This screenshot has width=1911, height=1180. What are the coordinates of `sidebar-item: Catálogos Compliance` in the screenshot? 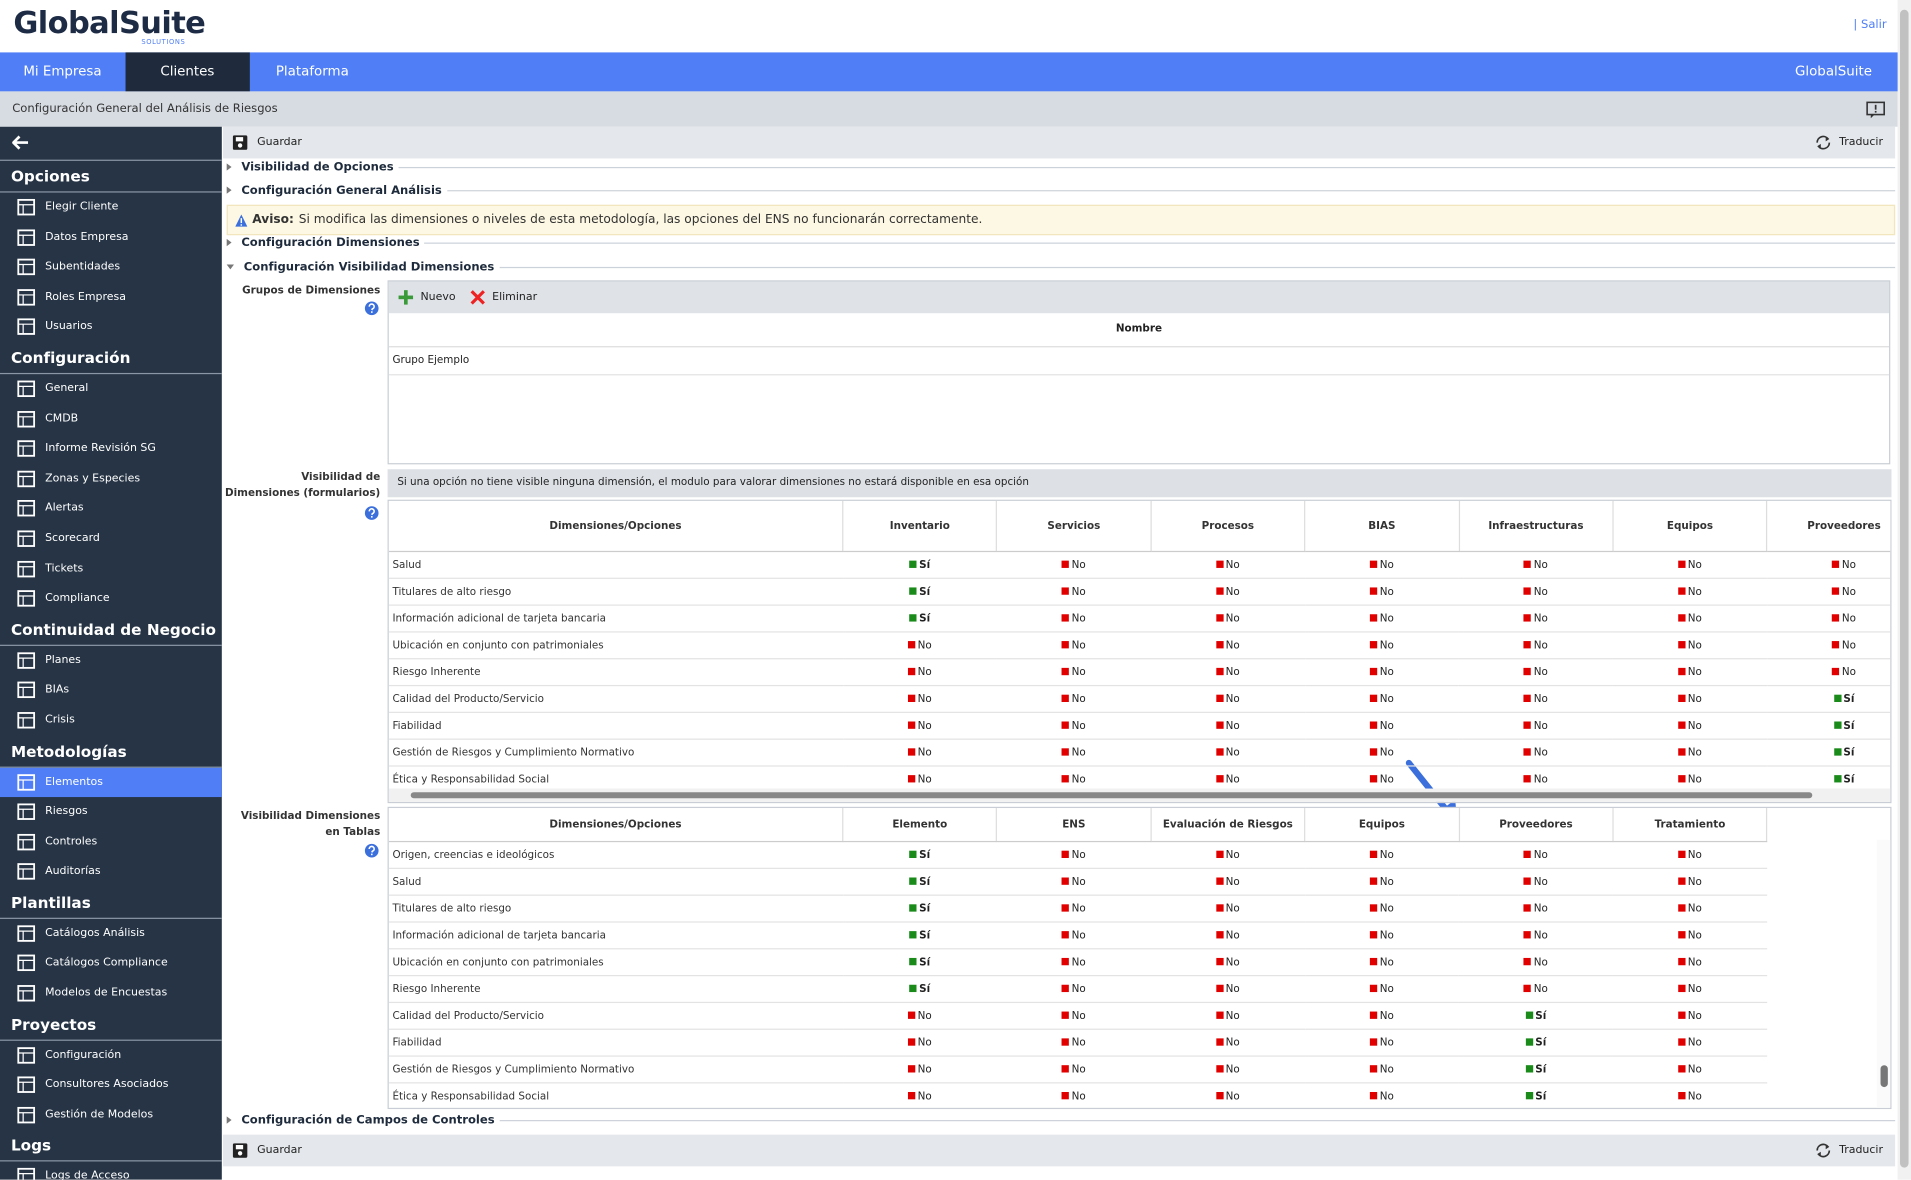 It's located at (111, 964).